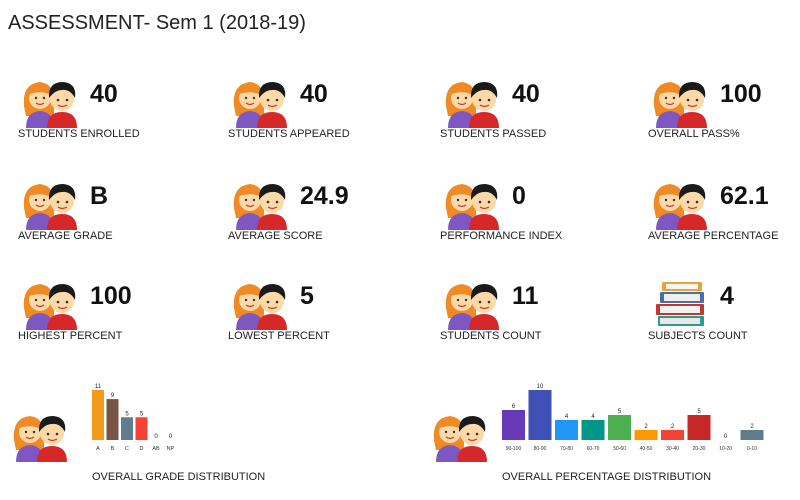 The height and width of the screenshot is (500, 800). Describe the element at coordinates (525, 296) in the screenshot. I see `stat-value: 11` at that location.